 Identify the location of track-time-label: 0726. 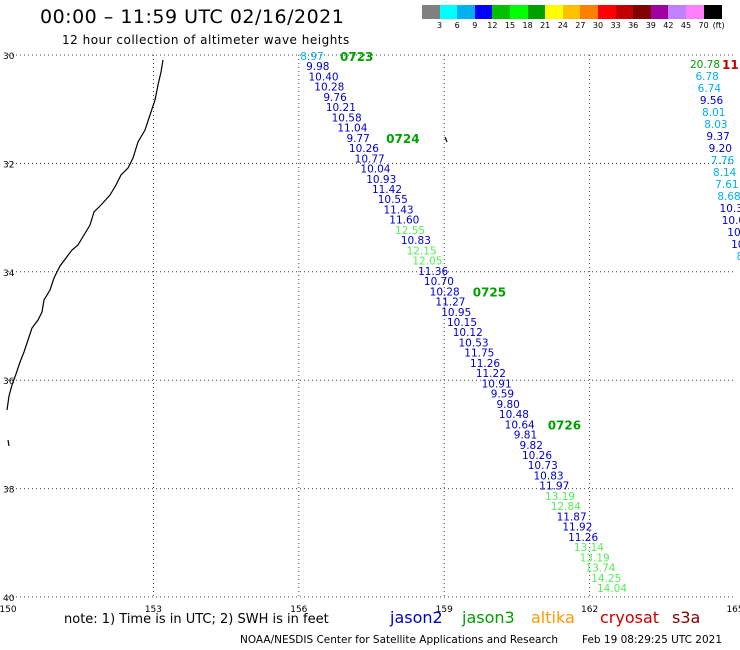
(564, 425).